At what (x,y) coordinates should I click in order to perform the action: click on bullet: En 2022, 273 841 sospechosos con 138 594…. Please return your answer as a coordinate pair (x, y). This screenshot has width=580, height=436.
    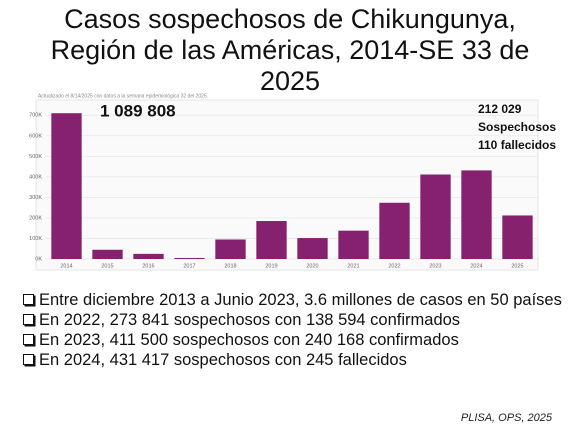
    Looking at the image, I should click on (294, 320).